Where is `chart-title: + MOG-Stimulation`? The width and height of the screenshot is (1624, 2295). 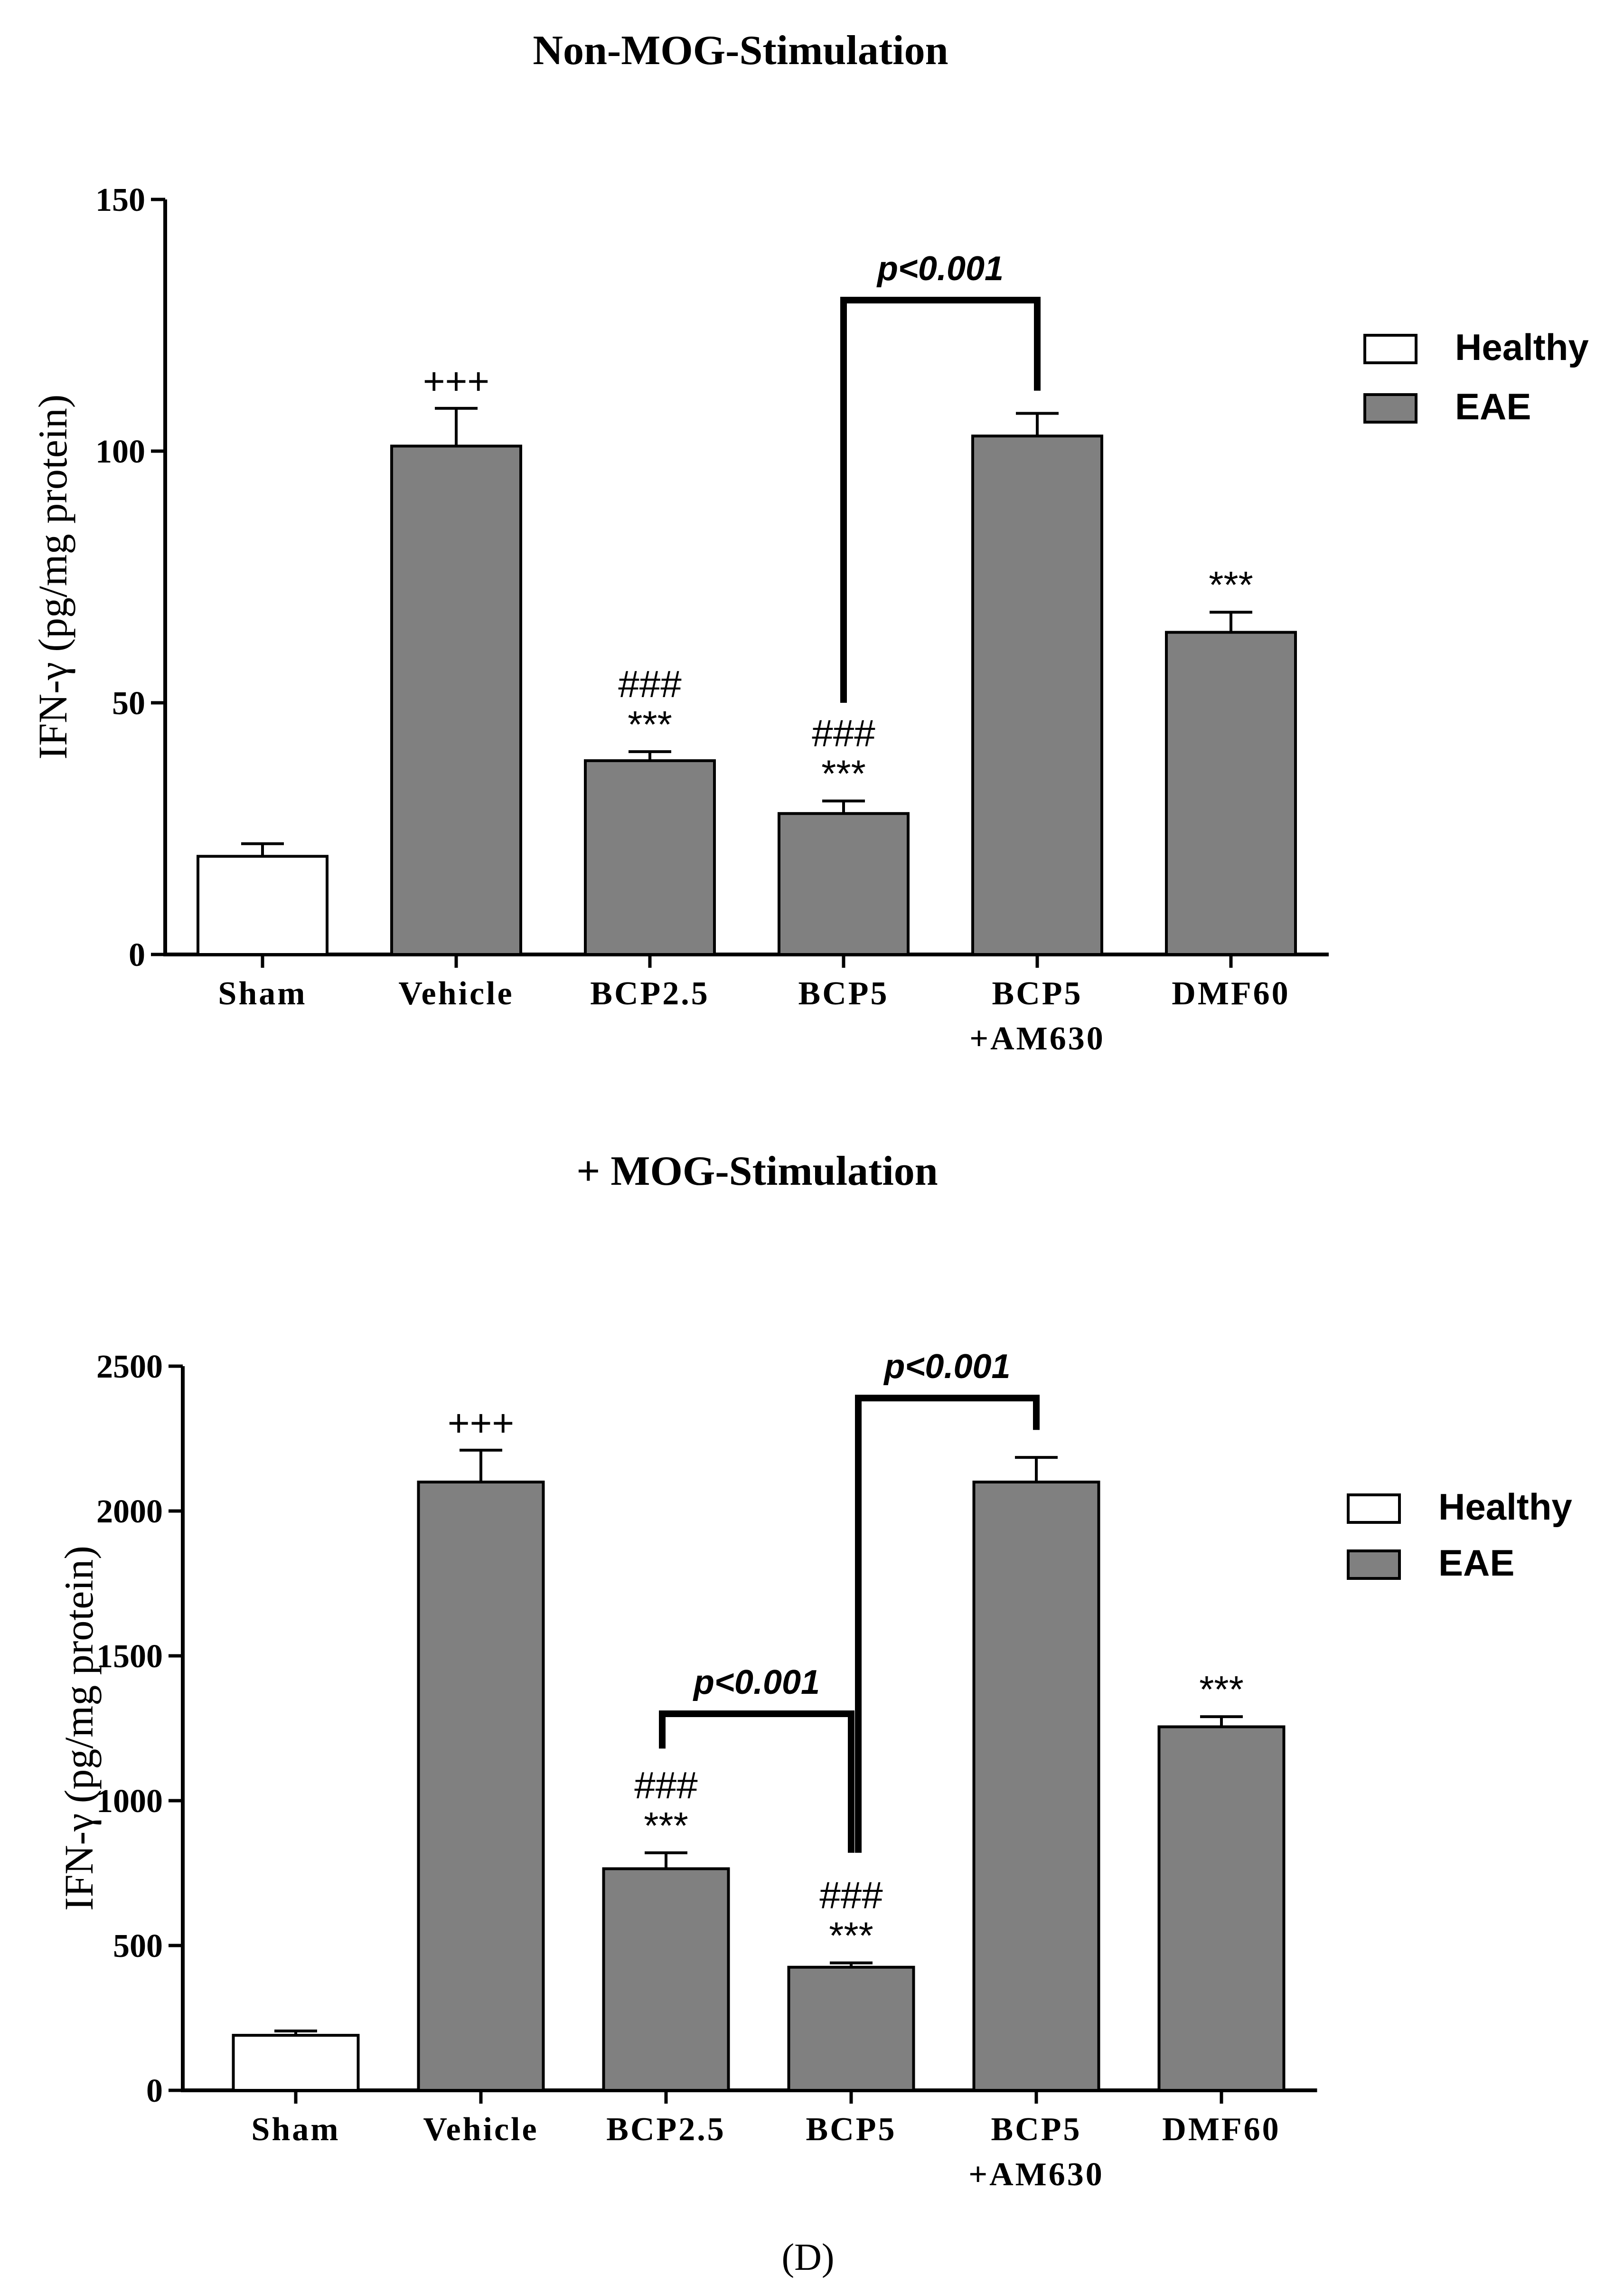
chart-title: + MOG-Stimulation is located at coordinates (757, 1171).